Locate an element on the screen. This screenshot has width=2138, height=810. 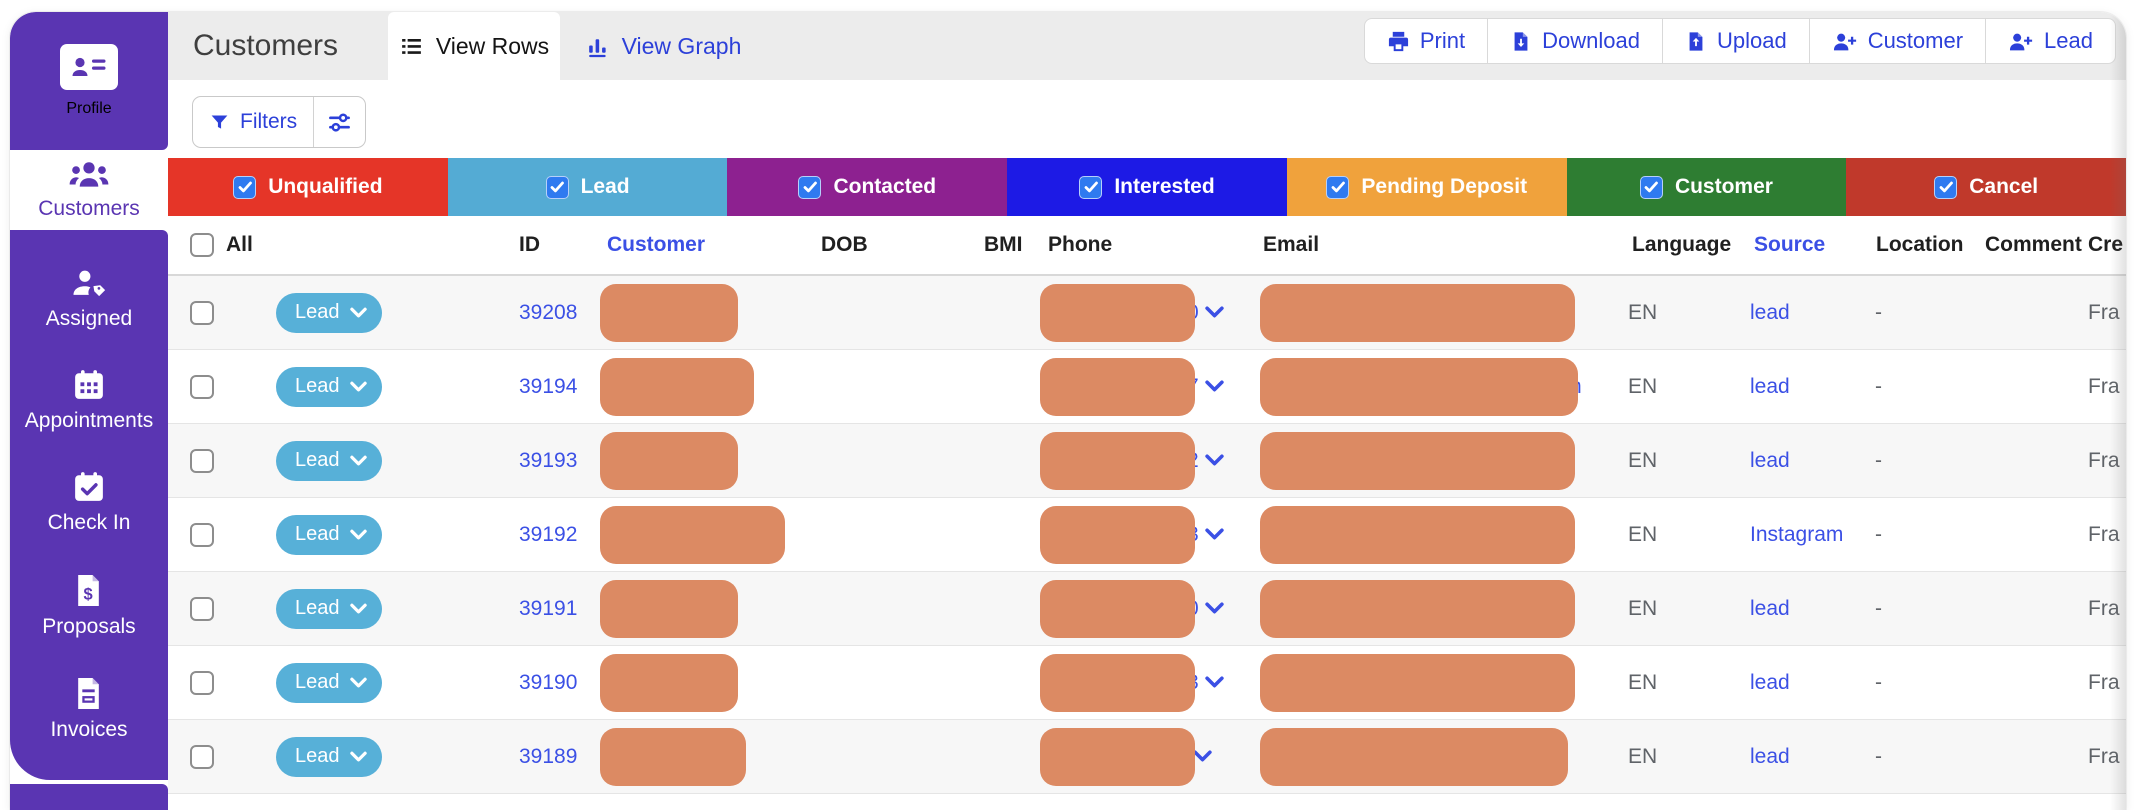
column-source: Source is located at coordinates (1790, 244).